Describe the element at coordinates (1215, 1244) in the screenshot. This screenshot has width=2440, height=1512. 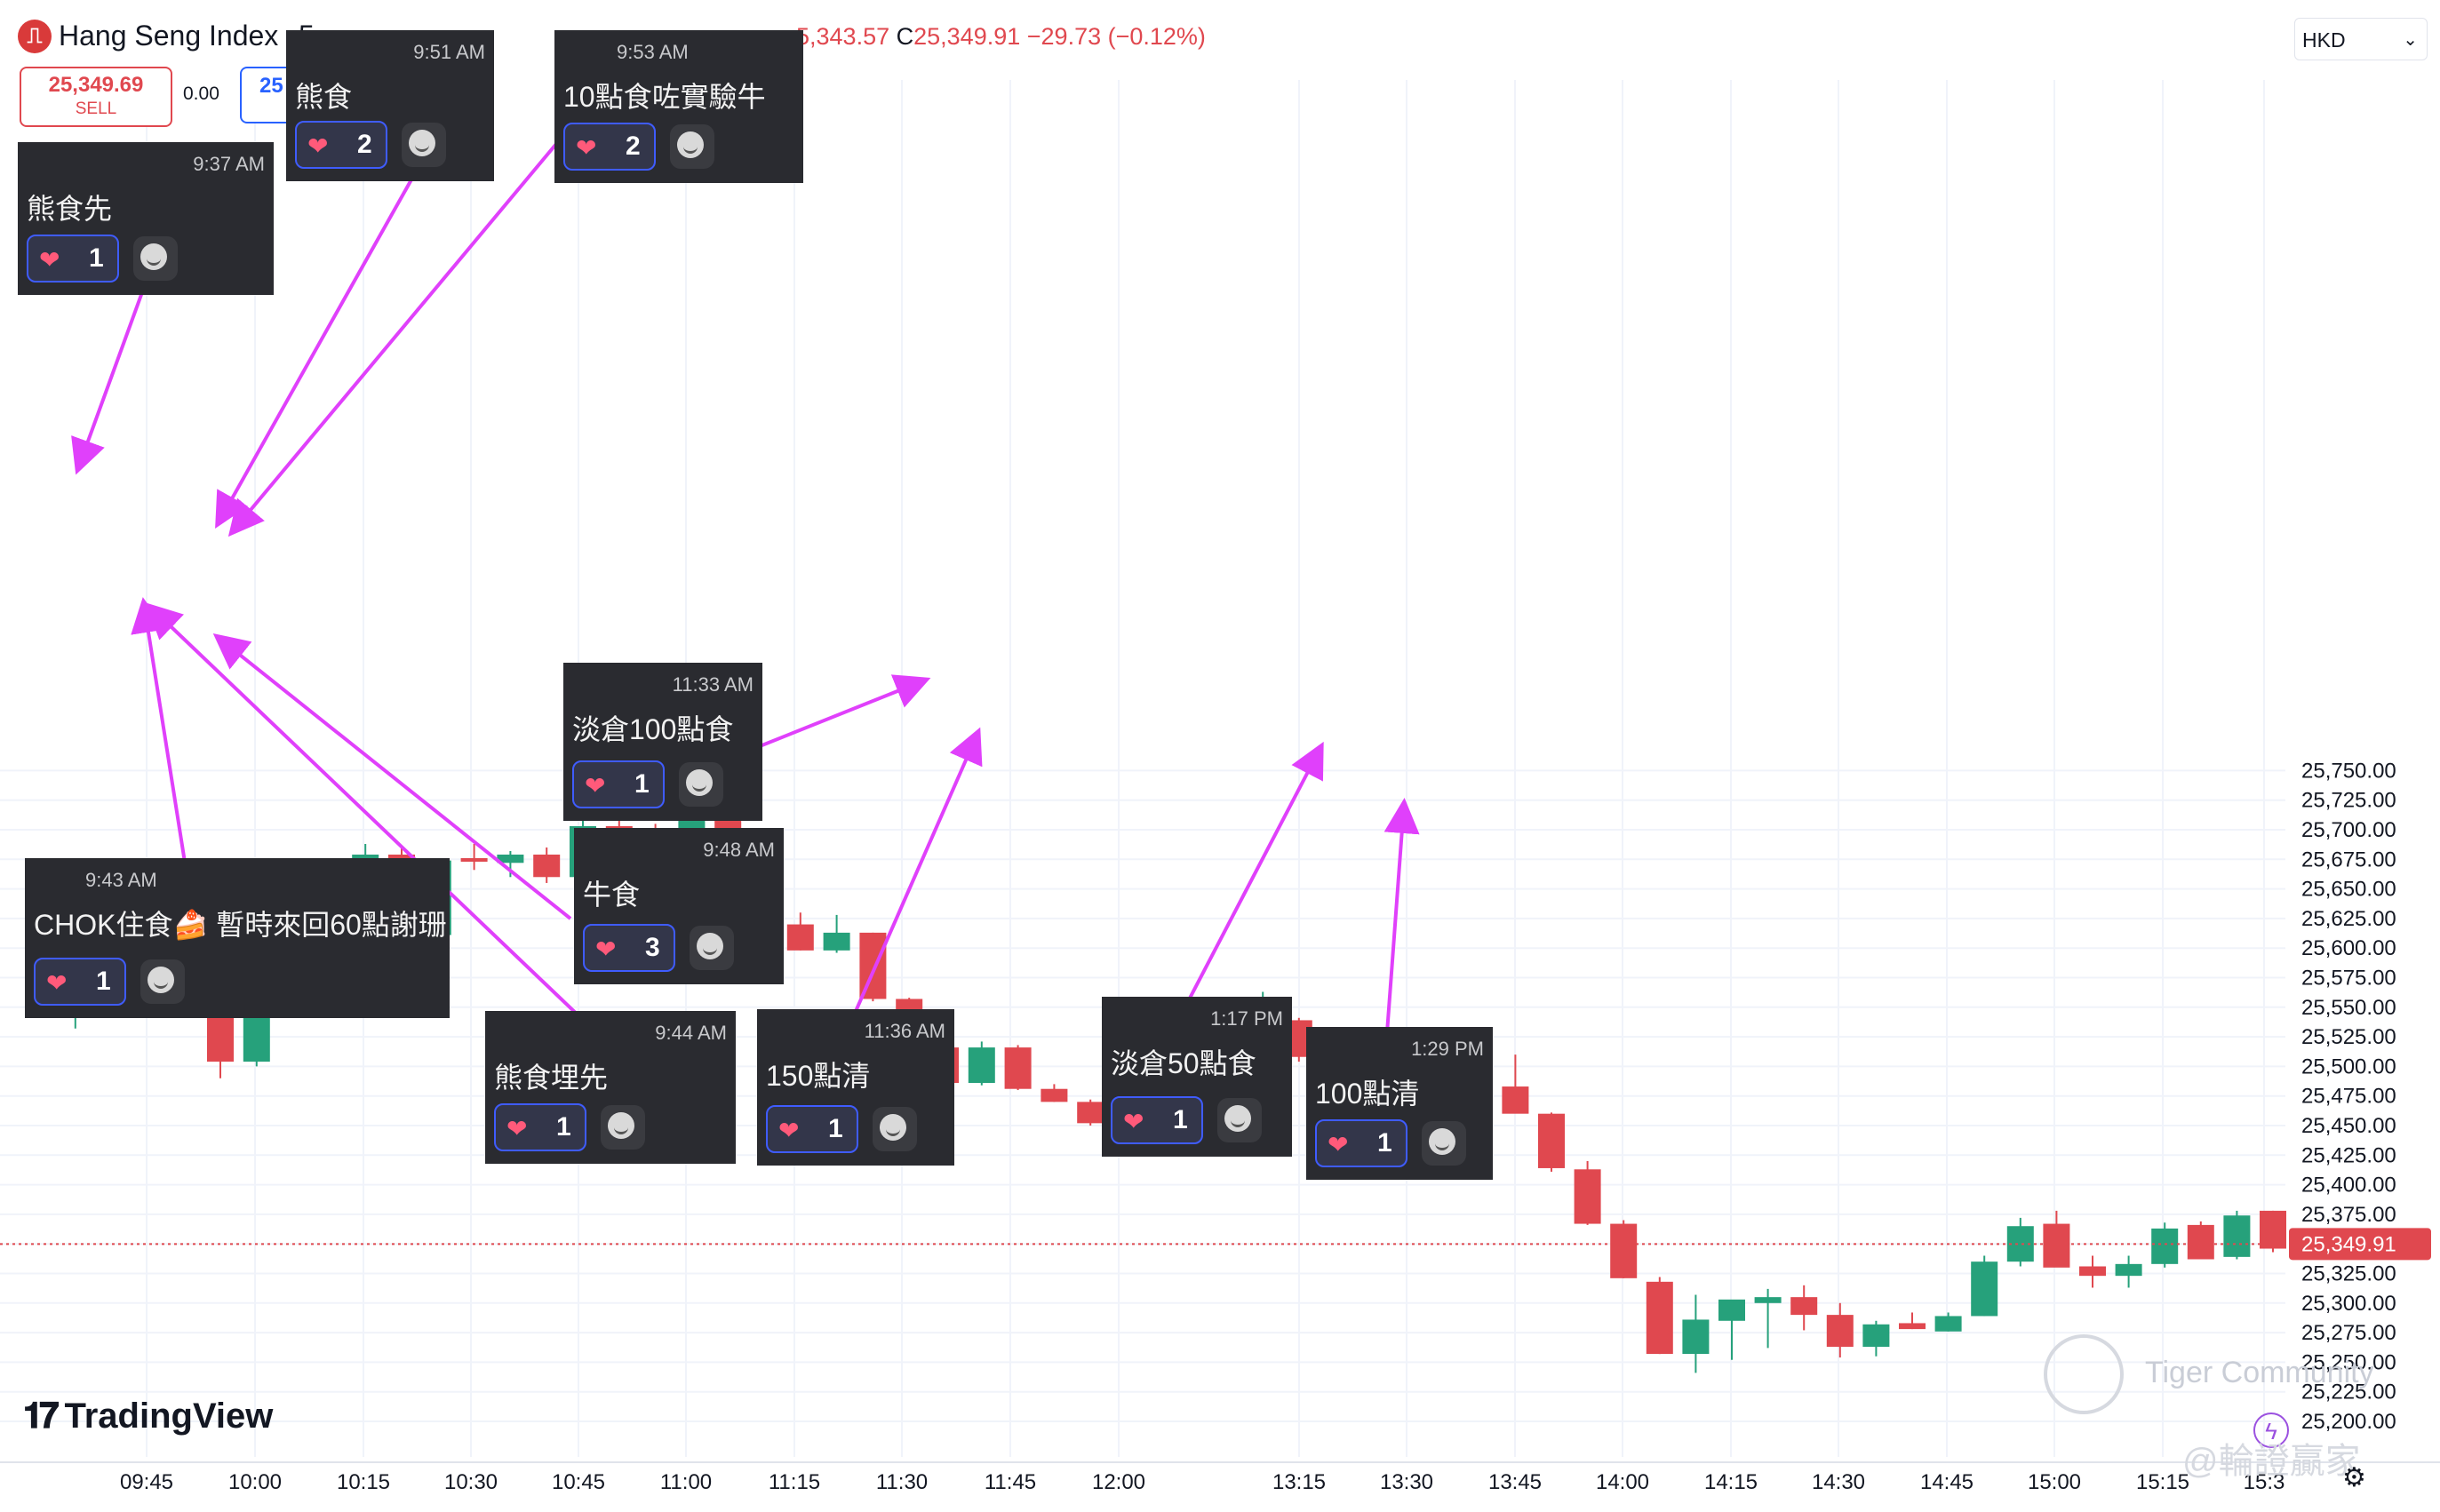
I see `last-price-marker: 25,349.91` at that location.